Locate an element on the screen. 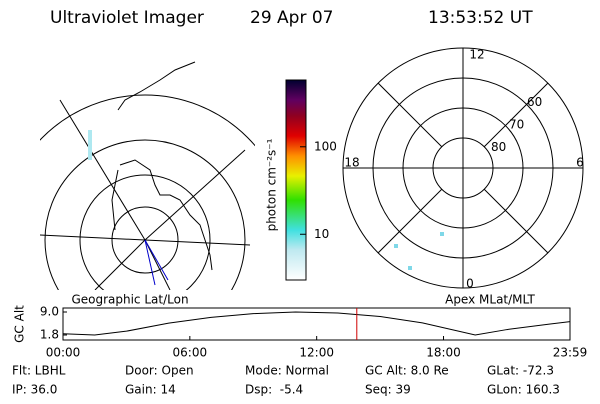 This screenshot has height=404, width=600. y-tick-label: 9.0 is located at coordinates (49, 312).